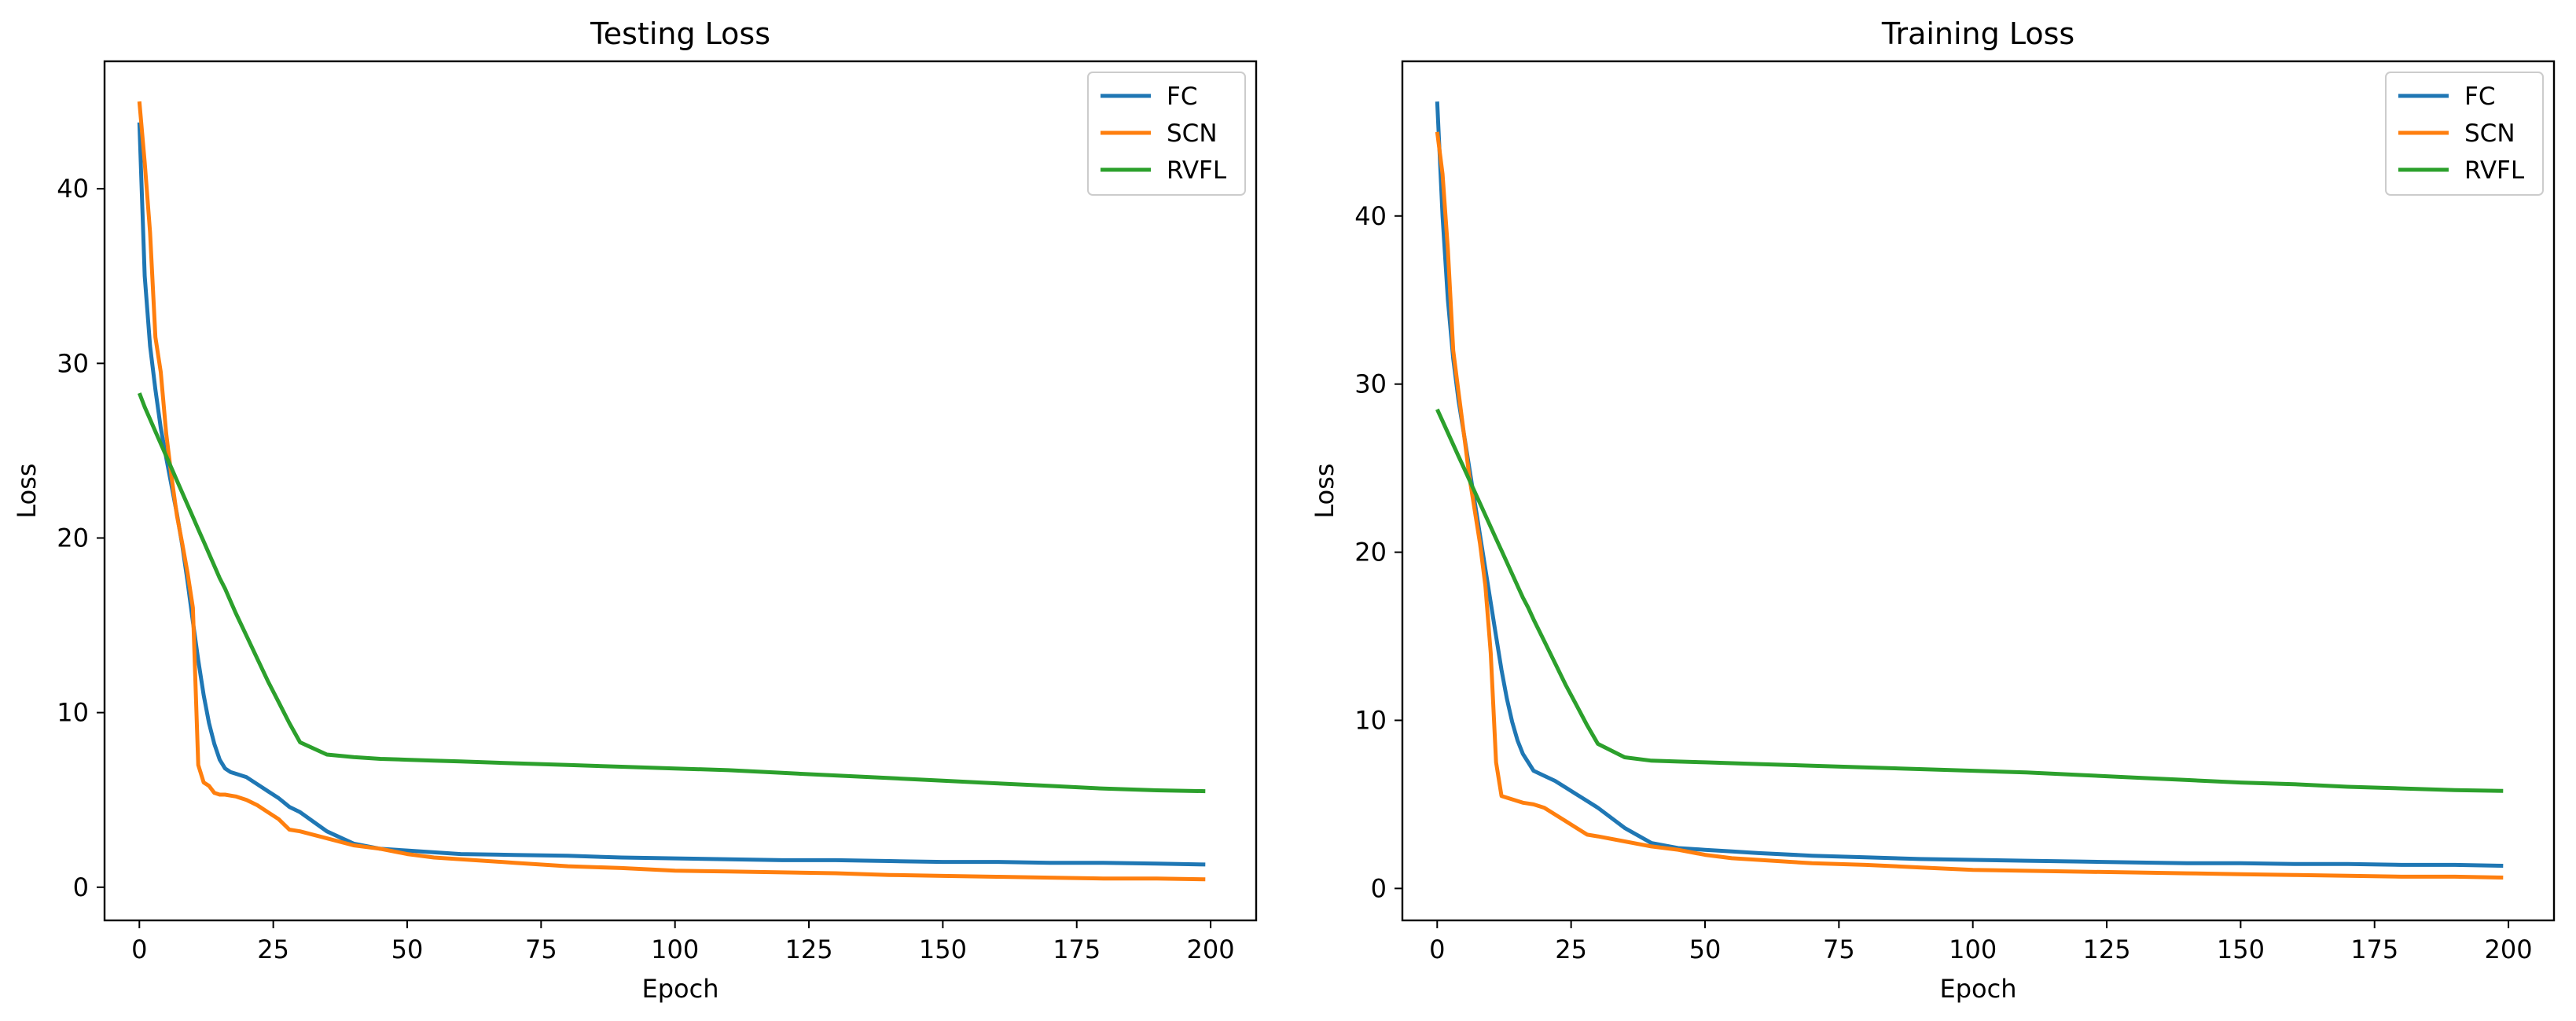 The image size is (2576, 1021). What do you see at coordinates (1324, 491) in the screenshot?
I see `training-y-axis-label: Loss` at bounding box center [1324, 491].